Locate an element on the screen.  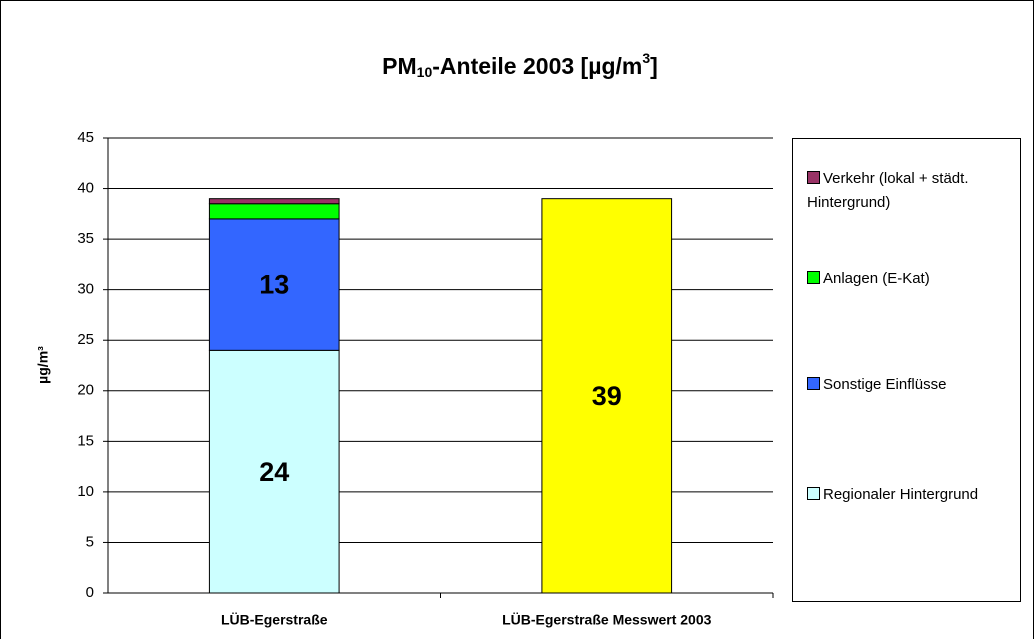
legend-entry: Verkehr (lokal + städt. Hintergrund) is located at coordinates (909, 191).